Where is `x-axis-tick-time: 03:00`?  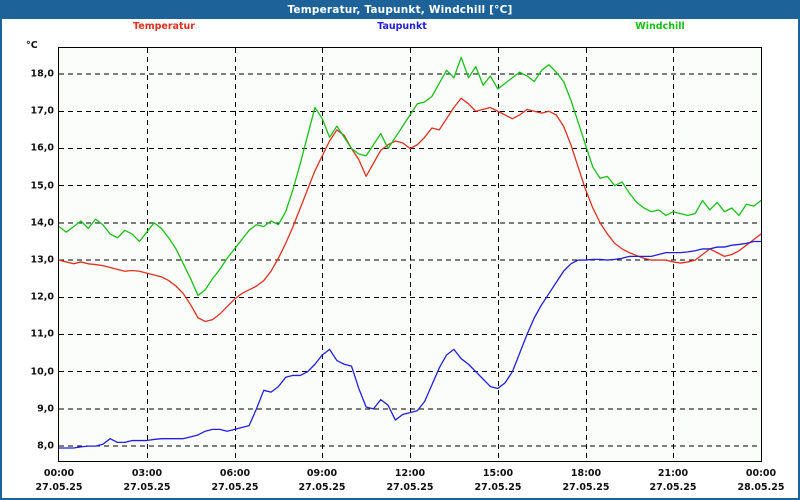
x-axis-tick-time: 03:00 is located at coordinates (147, 473).